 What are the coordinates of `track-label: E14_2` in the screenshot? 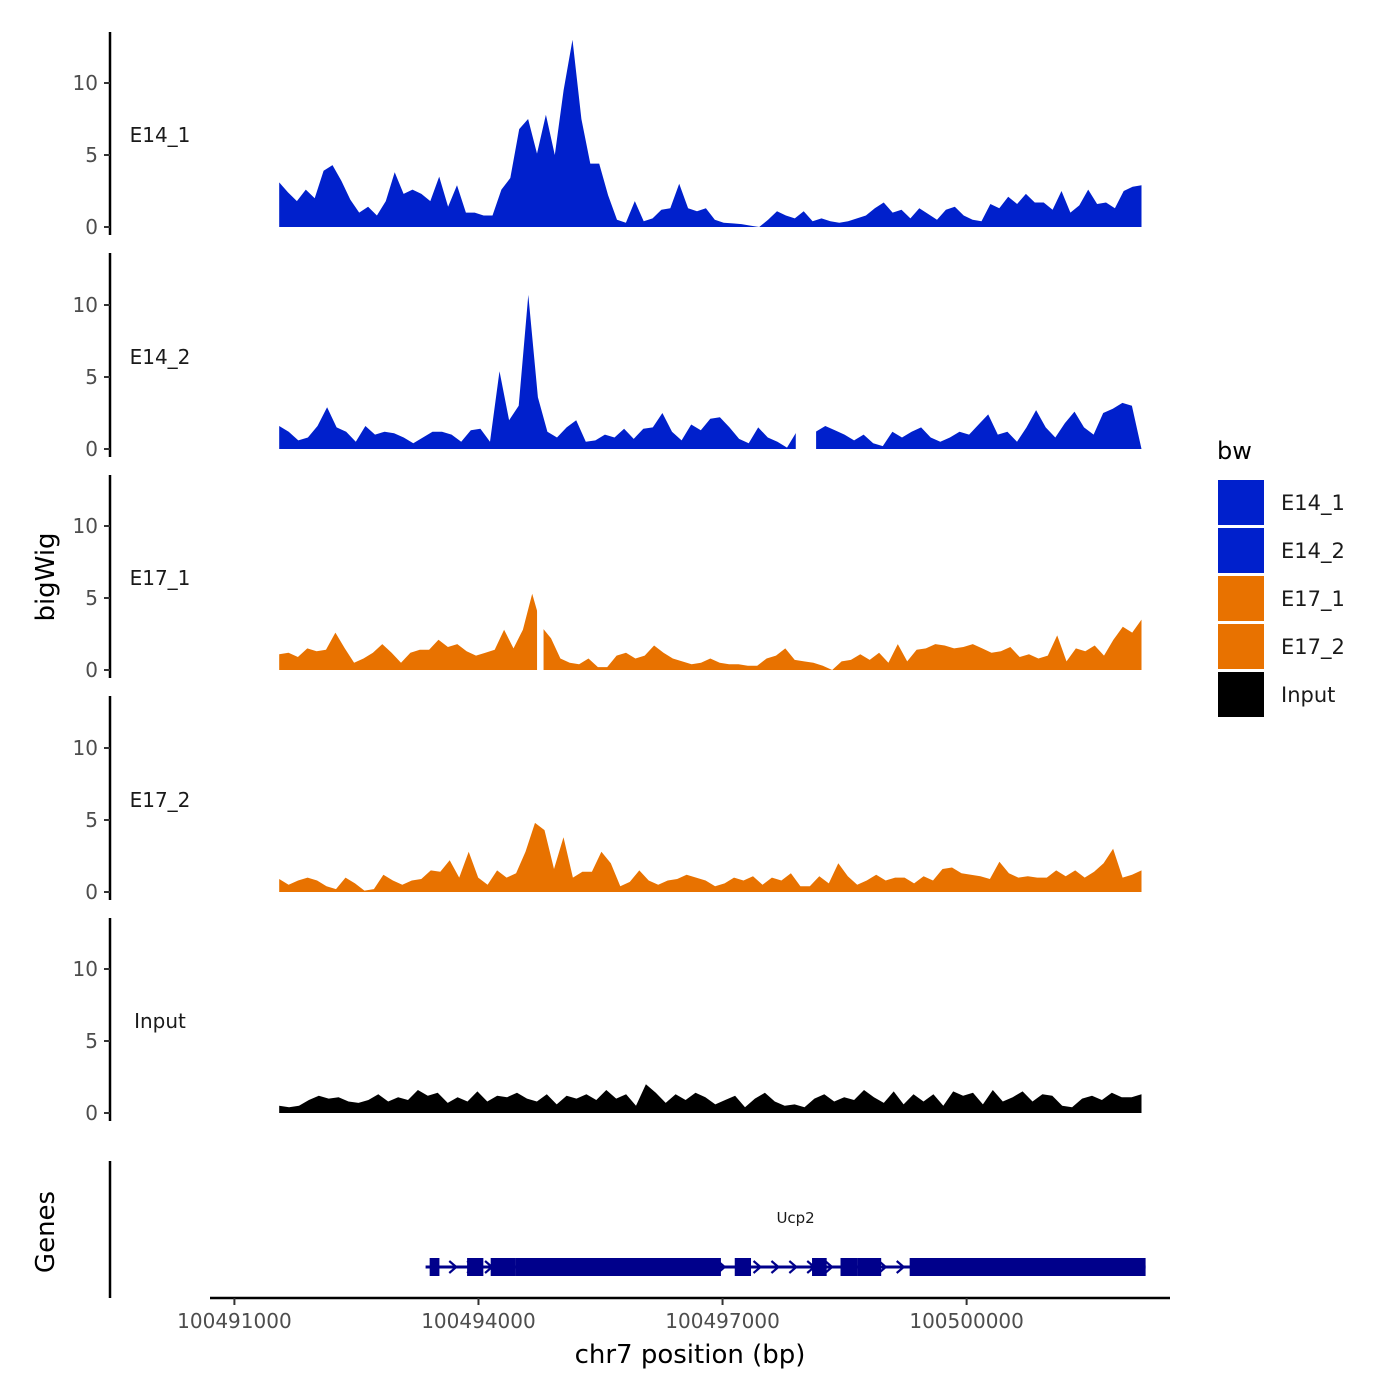 It's located at (160, 357).